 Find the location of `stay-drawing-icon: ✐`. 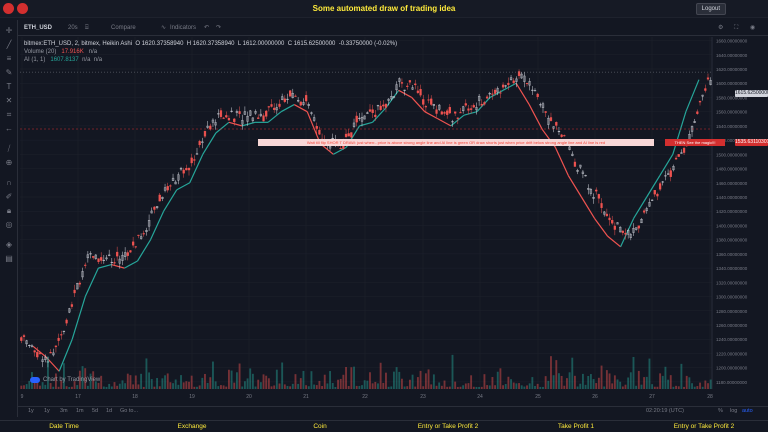

stay-drawing-icon: ✐ is located at coordinates (9, 196).